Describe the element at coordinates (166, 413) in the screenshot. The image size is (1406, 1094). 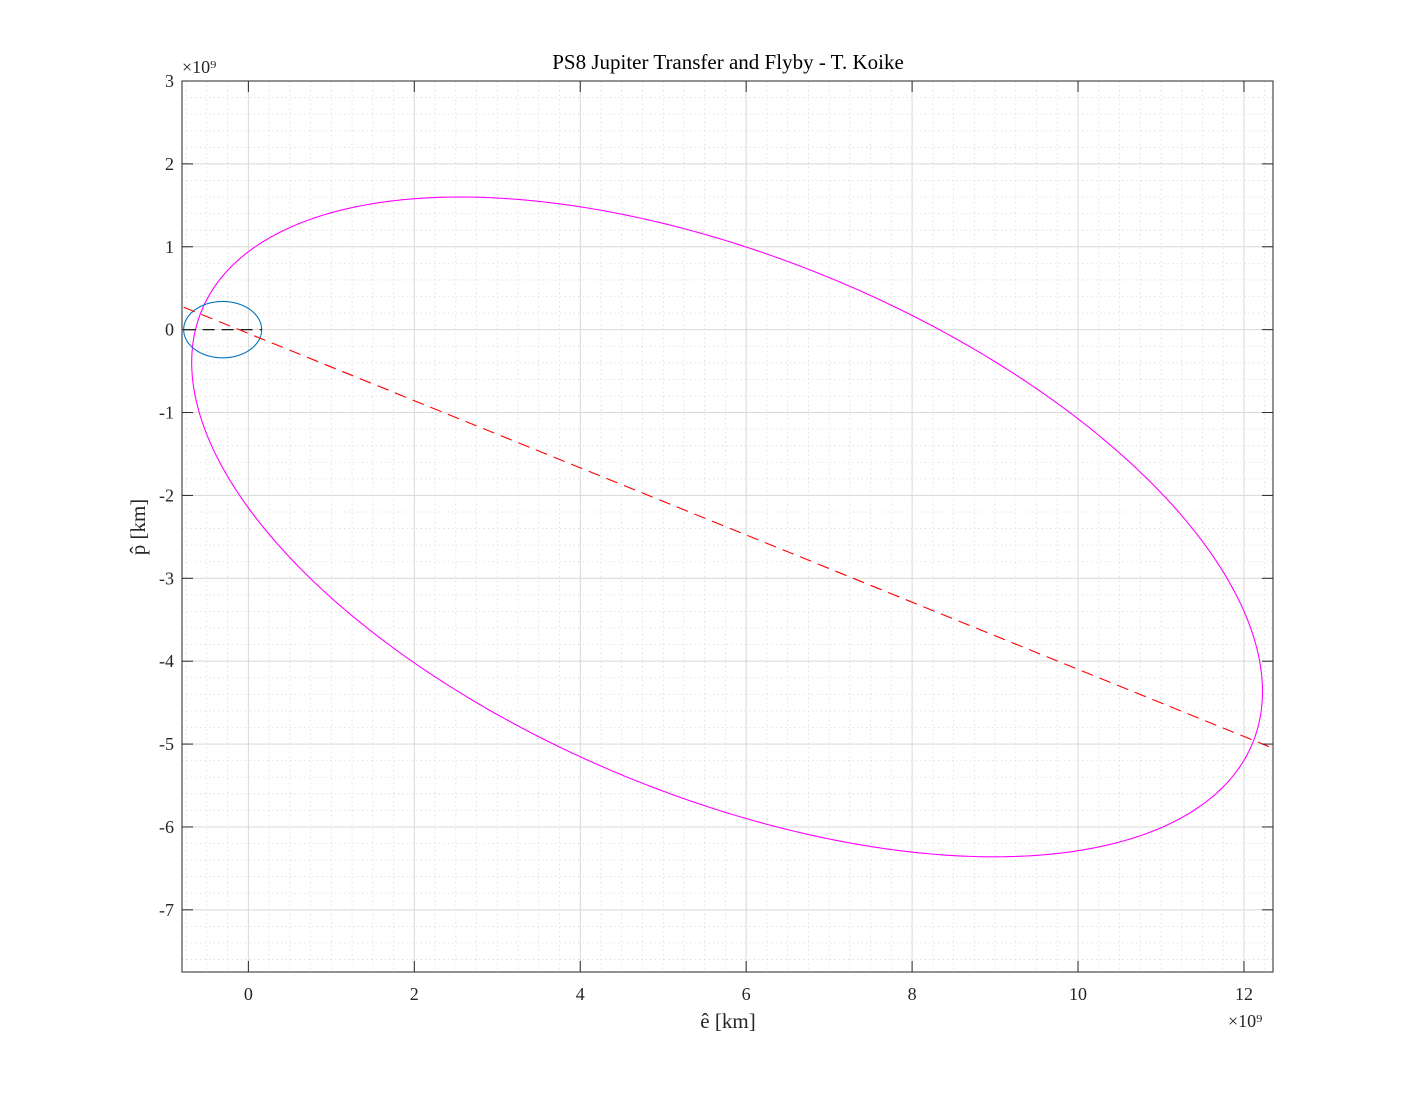
I see `y-tick-label: -1` at that location.